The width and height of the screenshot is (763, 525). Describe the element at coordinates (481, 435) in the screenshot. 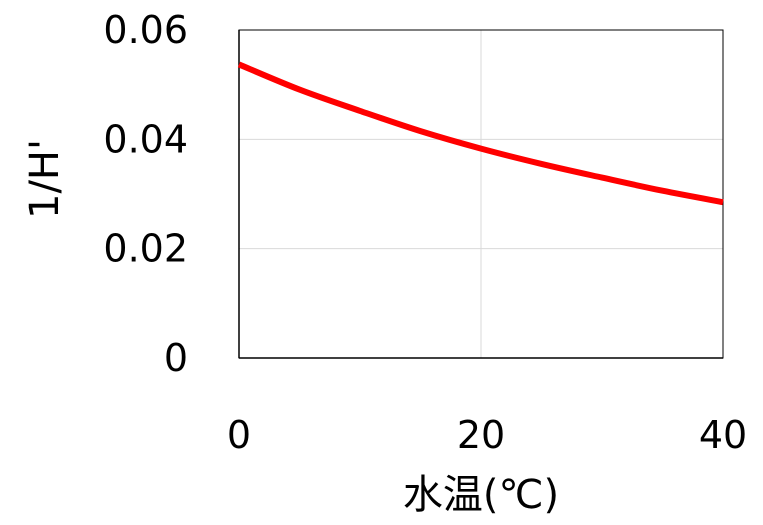

I see `x-tick-label: 20` at that location.